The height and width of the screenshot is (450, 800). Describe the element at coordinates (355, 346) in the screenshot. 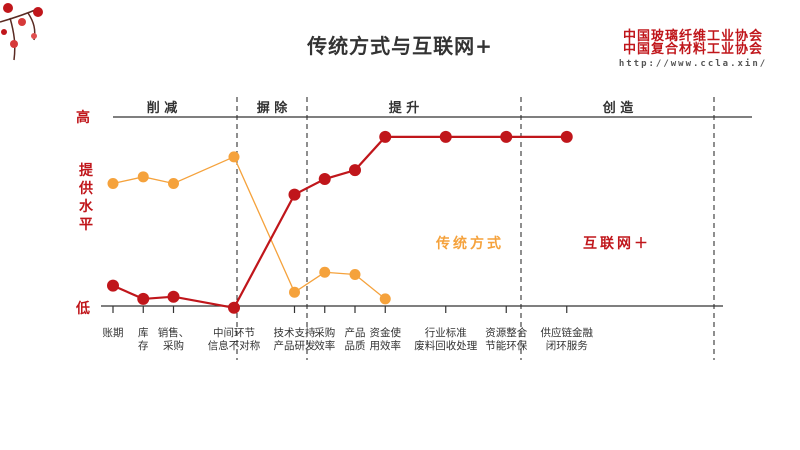

I see `category-label-line: 品质` at that location.